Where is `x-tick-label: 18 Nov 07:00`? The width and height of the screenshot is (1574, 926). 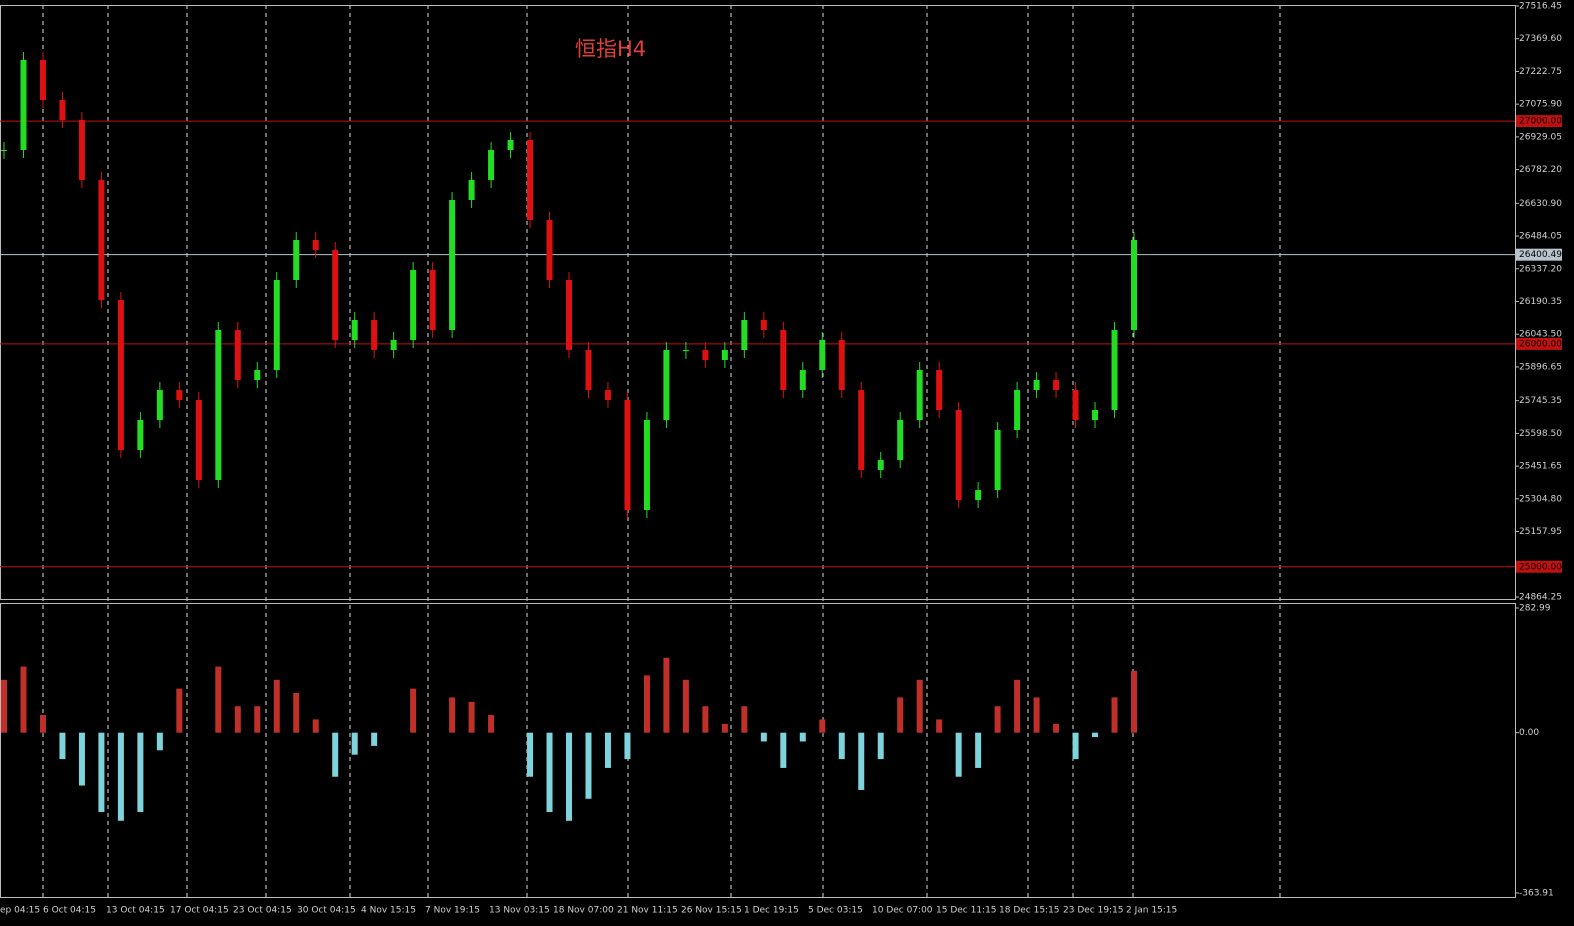
x-tick-label: 18 Nov 07:00 is located at coordinates (583, 911).